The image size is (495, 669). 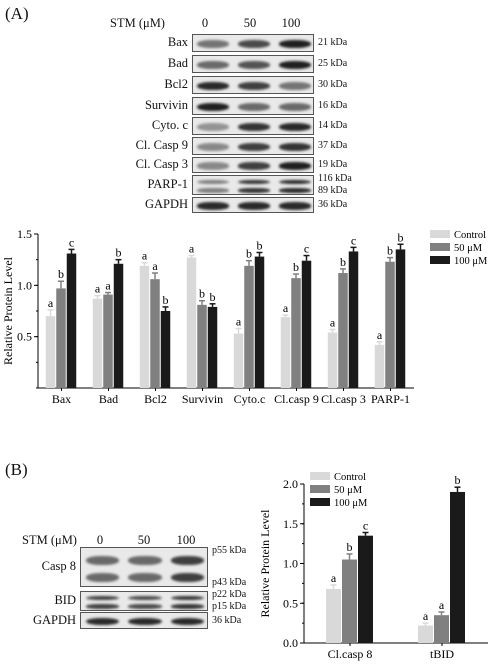 What do you see at coordinates (177, 42) in the screenshot?
I see `panel_a-blot-label-bax: Bax` at bounding box center [177, 42].